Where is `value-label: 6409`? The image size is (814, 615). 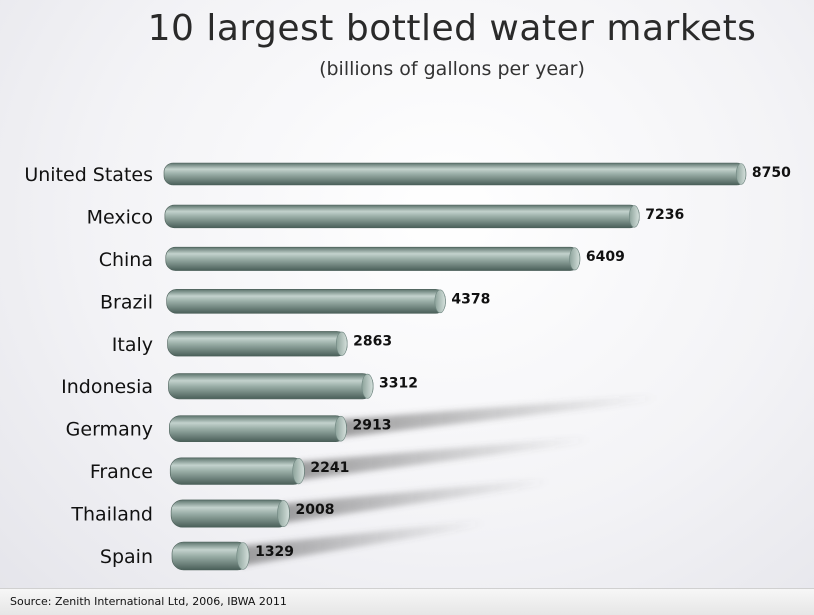
value-label: 6409 is located at coordinates (605, 257).